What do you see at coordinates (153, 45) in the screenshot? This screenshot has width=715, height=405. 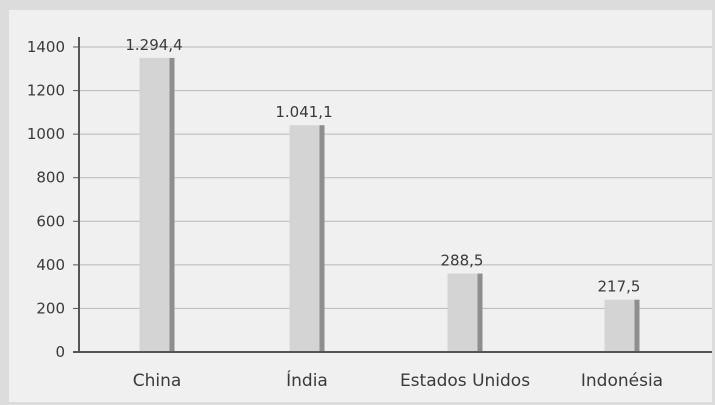 I see `data-label-1: 1.294,4` at bounding box center [153, 45].